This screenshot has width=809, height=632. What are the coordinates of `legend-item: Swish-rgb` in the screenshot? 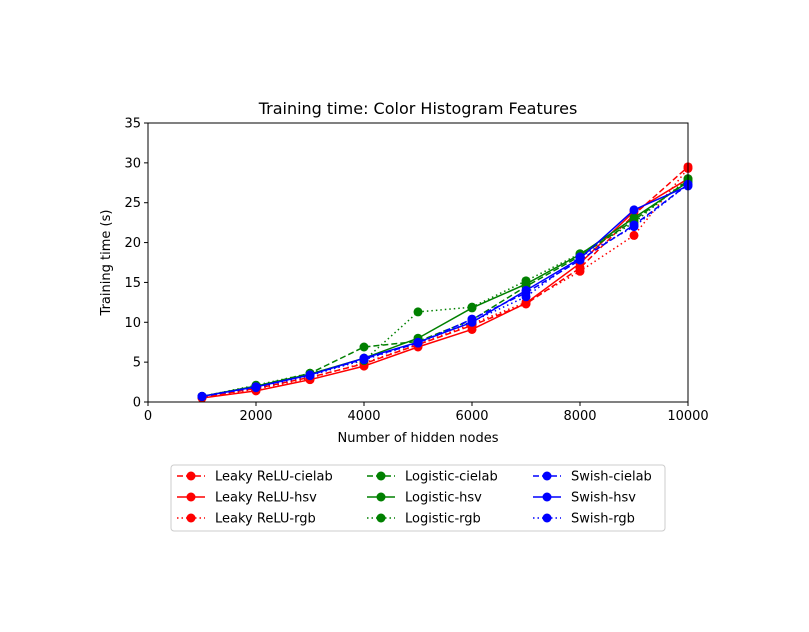 It's located at (584, 519).